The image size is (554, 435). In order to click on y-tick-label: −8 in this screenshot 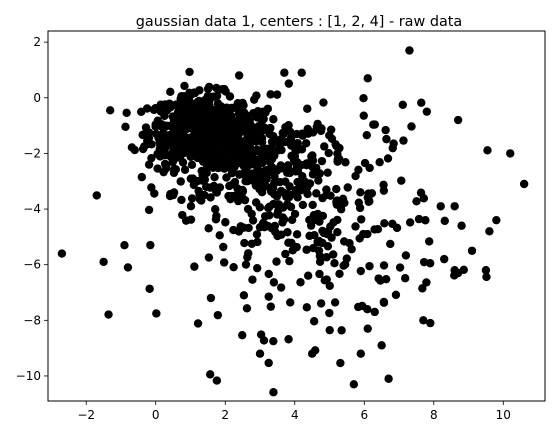, I will do `click(32, 320)`.